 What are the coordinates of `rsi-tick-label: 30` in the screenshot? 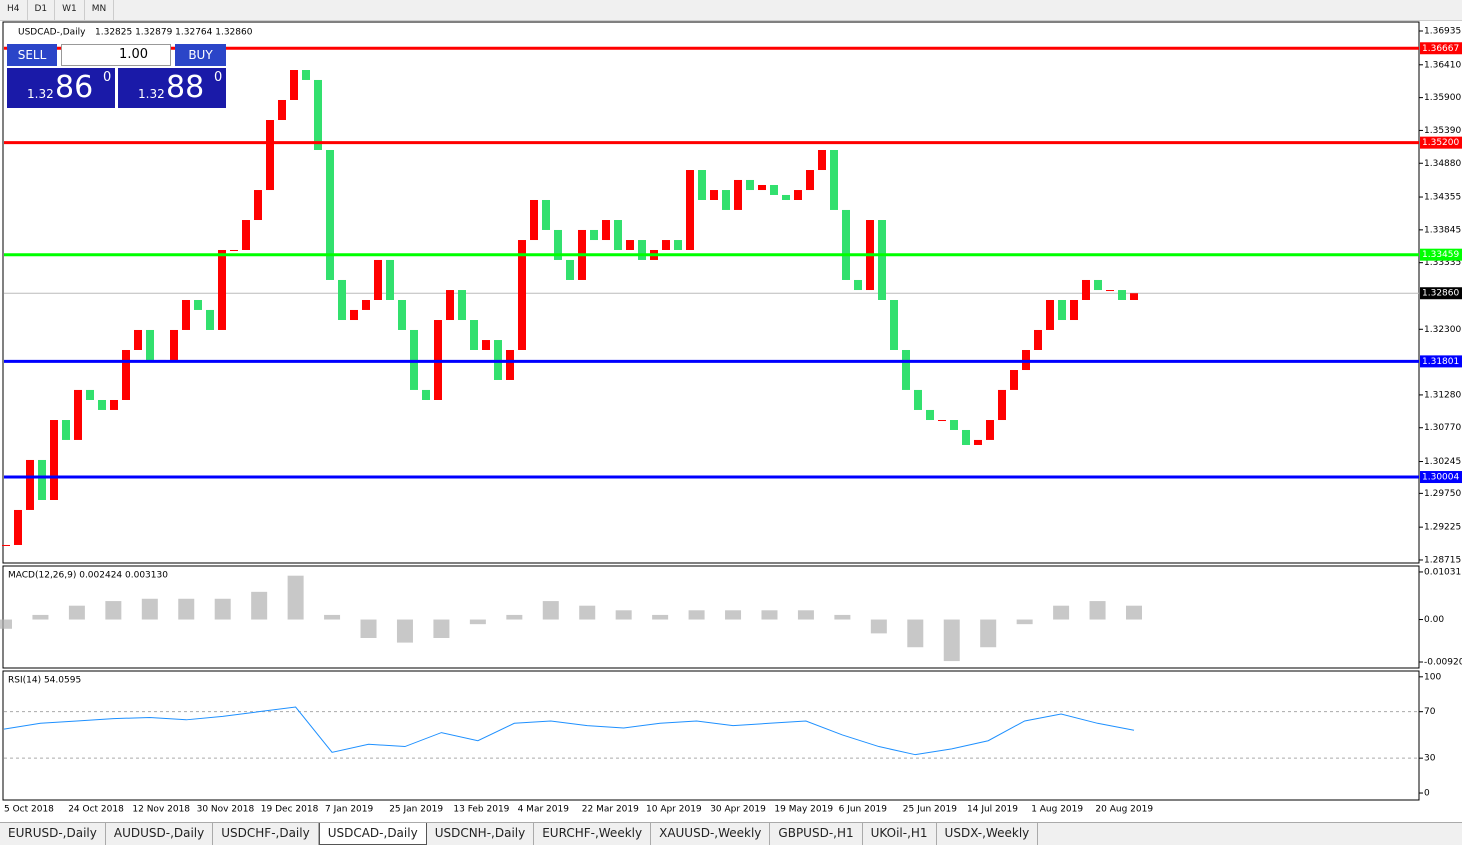 It's located at (1430, 759).